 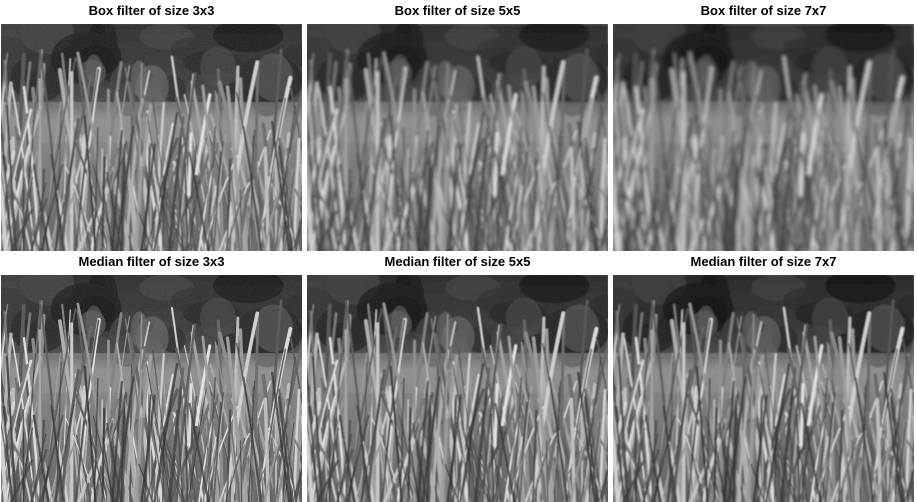 I want to click on panel-title: Median filter of size 3x3, so click(x=151, y=261).